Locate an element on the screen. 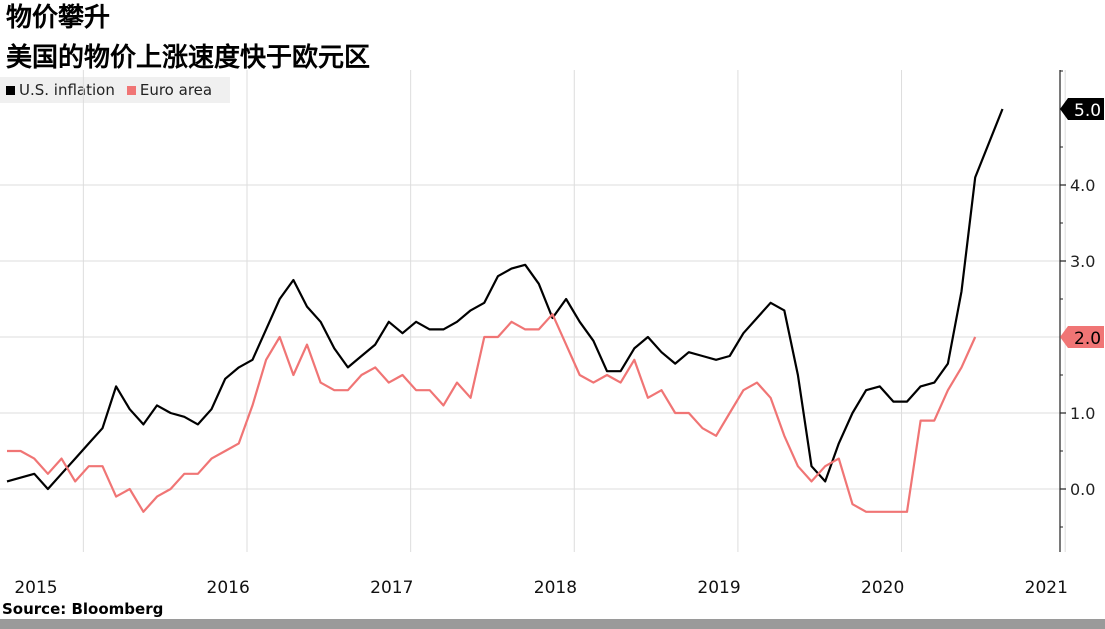 Image resolution: width=1105 pixels, height=629 pixels. x-tick-label: 2019 is located at coordinates (718, 588).